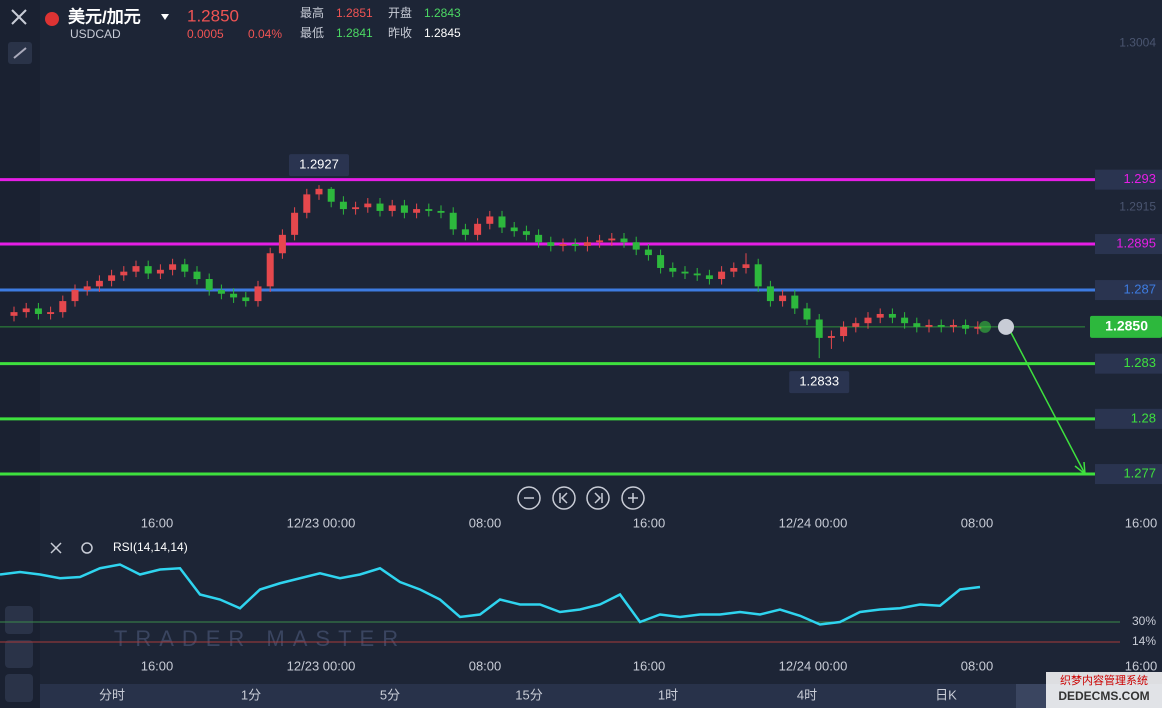  Describe the element at coordinates (807, 694) in the screenshot. I see `timeframe-tab: 4时` at that location.